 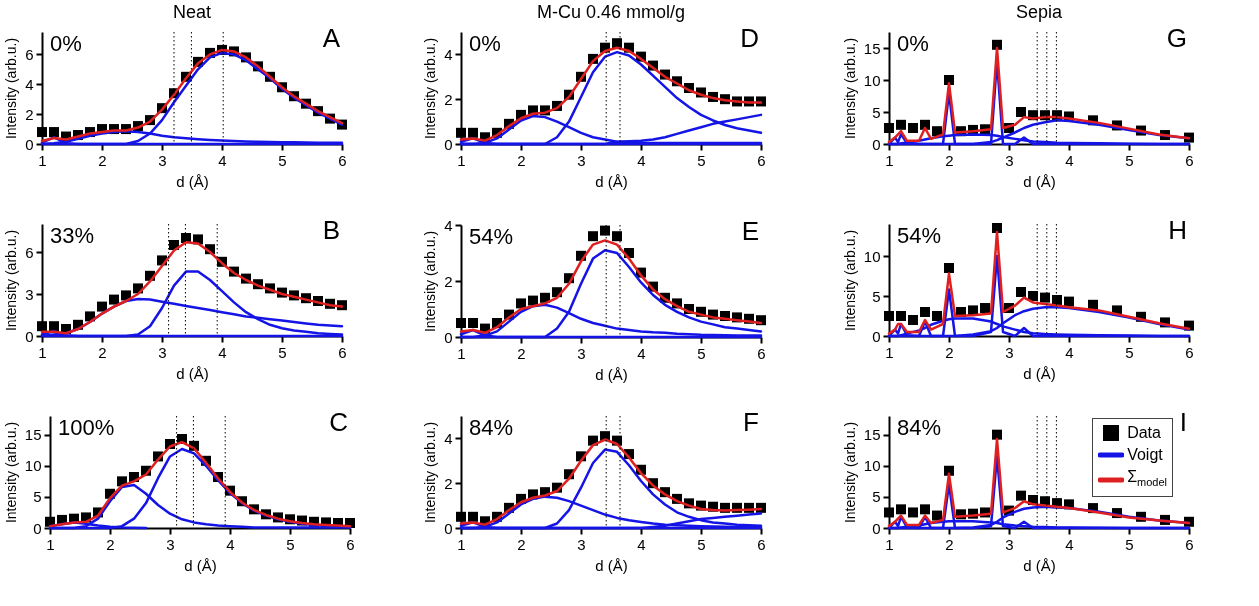 What do you see at coordinates (448, 483) in the screenshot?
I see `y-tick-label: 2` at bounding box center [448, 483].